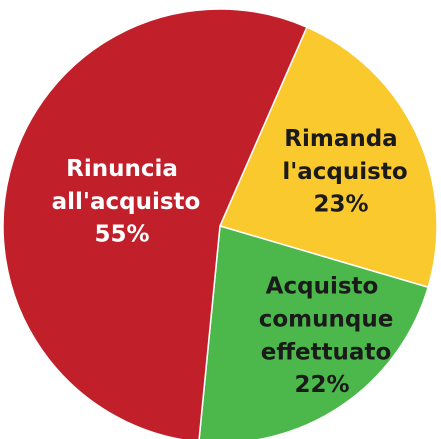  What do you see at coordinates (122, 185) in the screenshot?
I see `slice-label: Rinuncia all'acquisto` at bounding box center [122, 185].